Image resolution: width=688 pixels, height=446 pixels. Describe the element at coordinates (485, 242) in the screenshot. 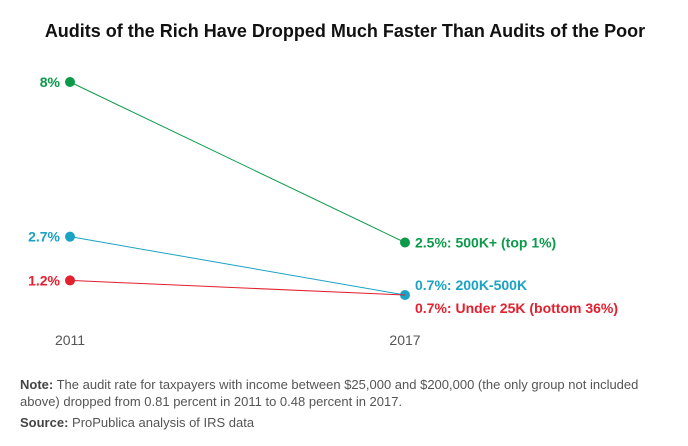

I see `data-label: 2.5%: 500K+ (top 1%)` at that location.